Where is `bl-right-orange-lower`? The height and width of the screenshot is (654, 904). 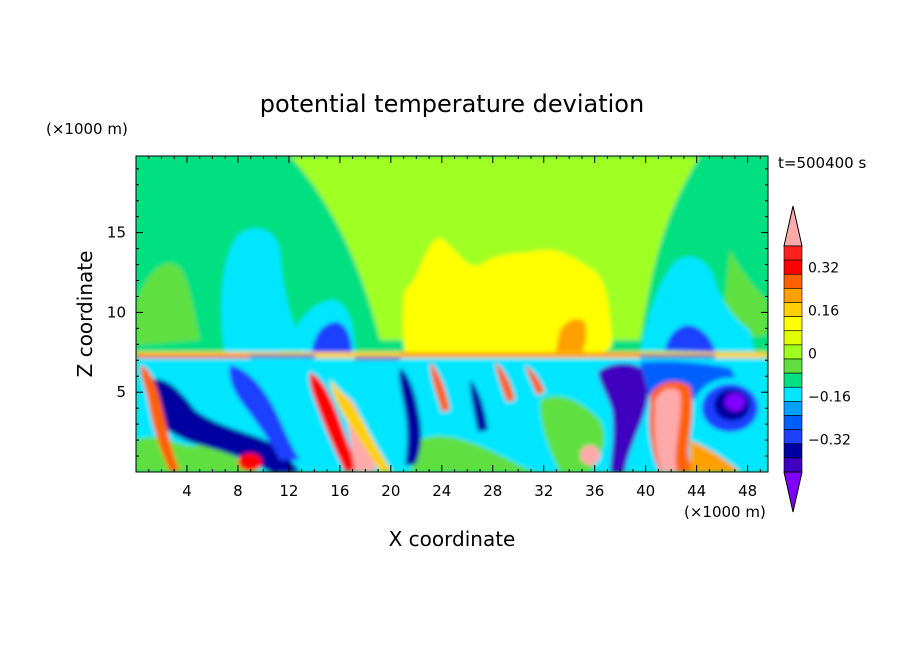 bl-right-orange-lower is located at coordinates (715, 456).